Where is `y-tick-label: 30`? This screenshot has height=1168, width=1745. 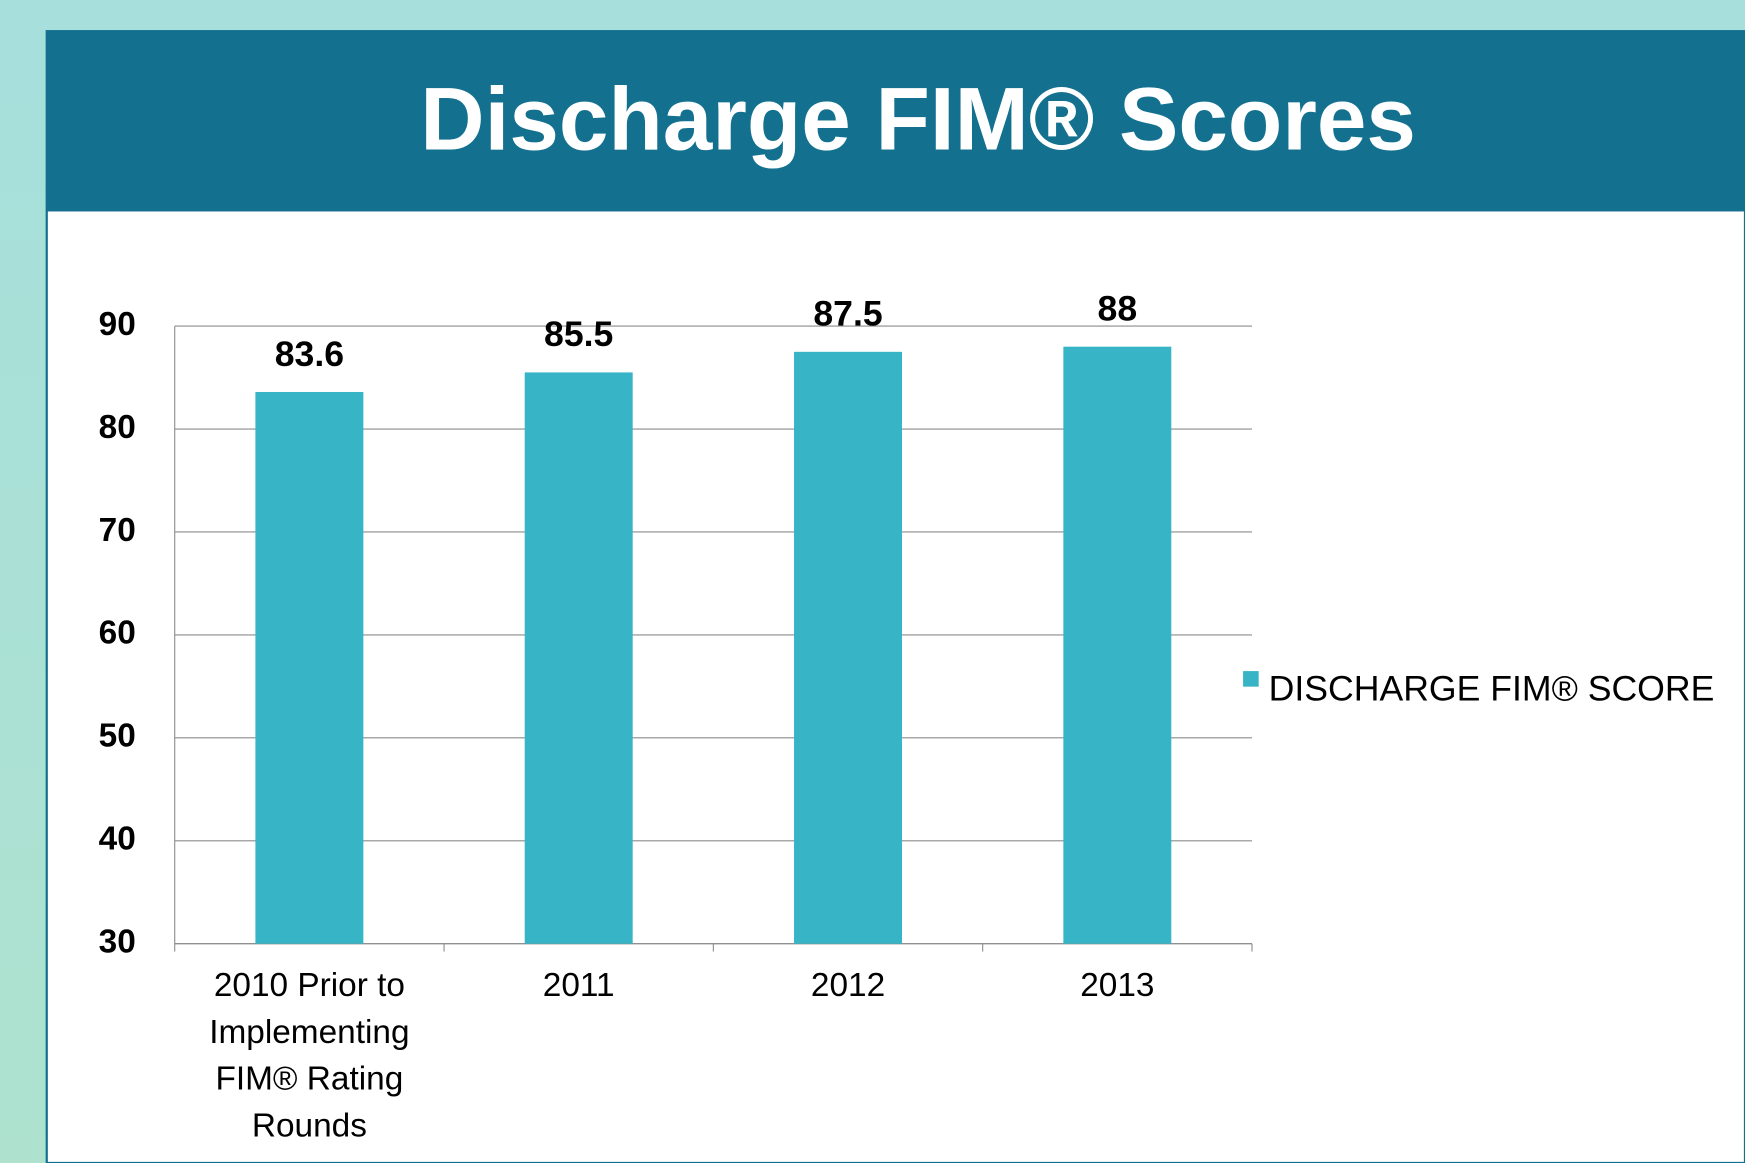 y-tick-label: 30 is located at coordinates (117, 942).